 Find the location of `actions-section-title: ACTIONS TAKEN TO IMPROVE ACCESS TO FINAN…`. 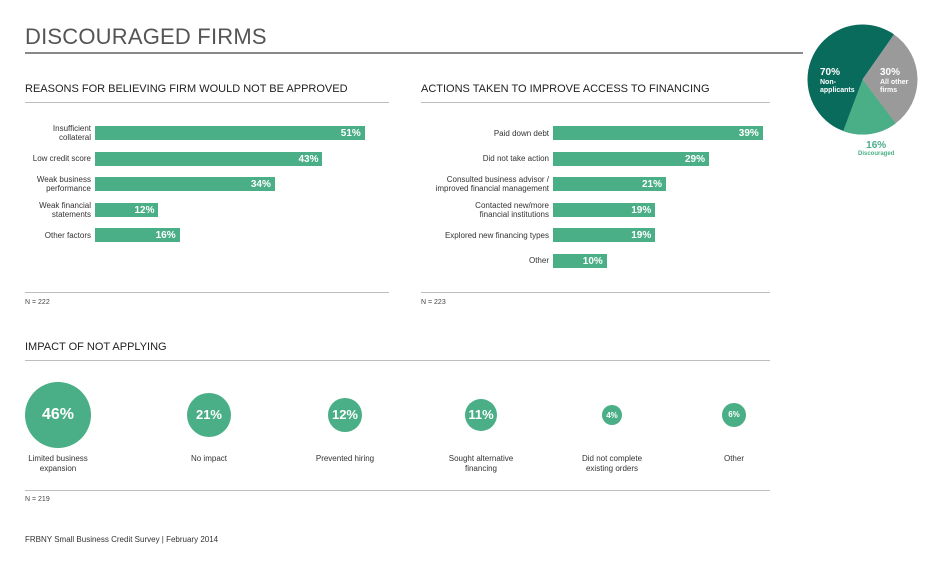

actions-section-title: ACTIONS TAKEN TO IMPROVE ACCESS TO FINAN… is located at coordinates (565, 89).